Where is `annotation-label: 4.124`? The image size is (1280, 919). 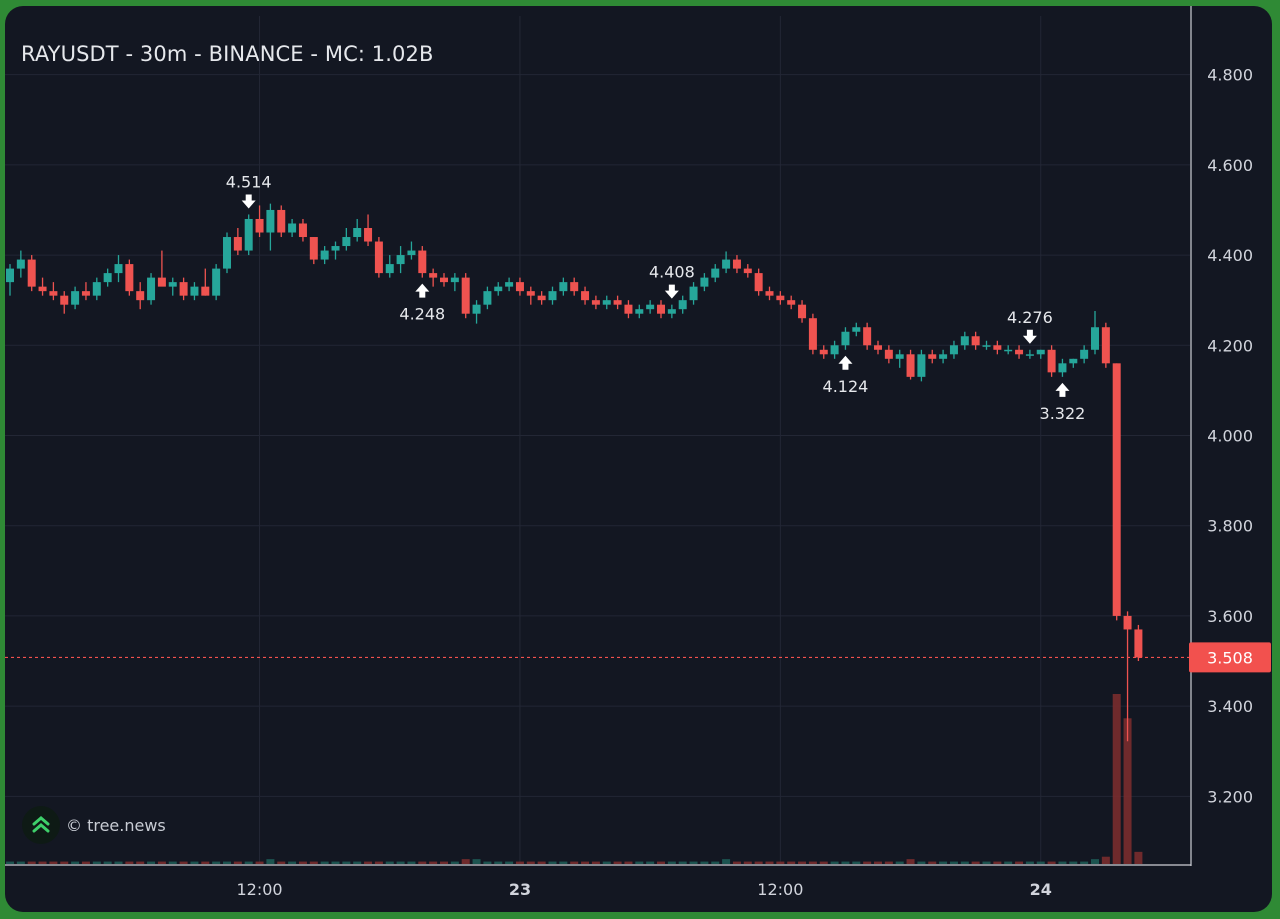
annotation-label: 4.124 is located at coordinates (846, 386).